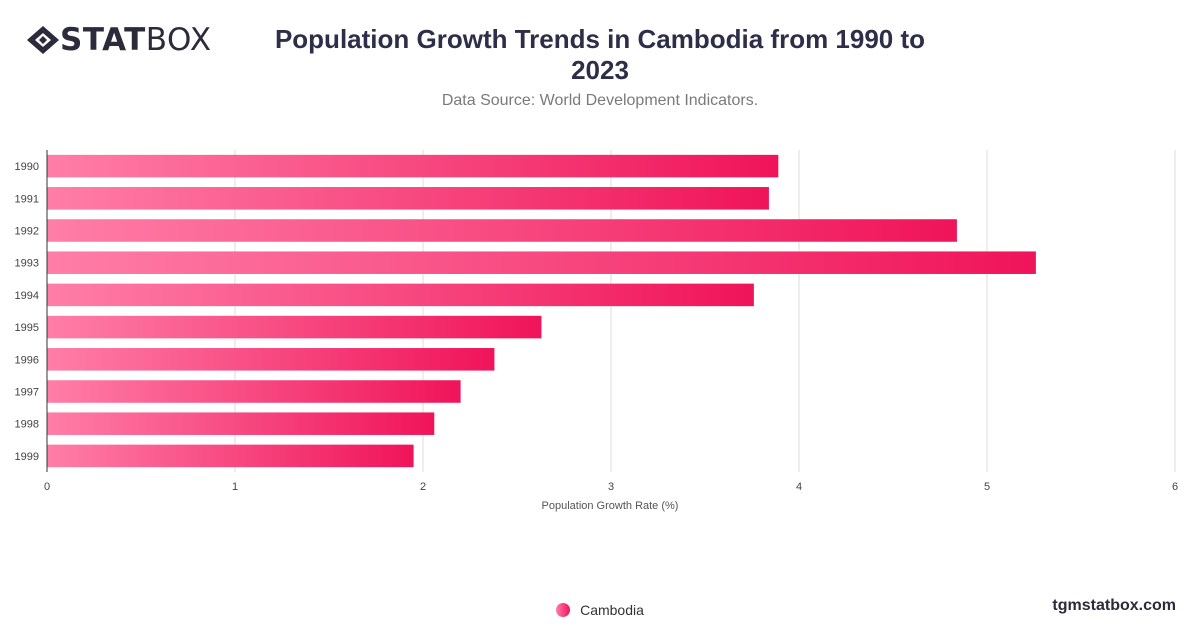  Describe the element at coordinates (612, 610) in the screenshot. I see `legend-label: Cambodia` at that location.